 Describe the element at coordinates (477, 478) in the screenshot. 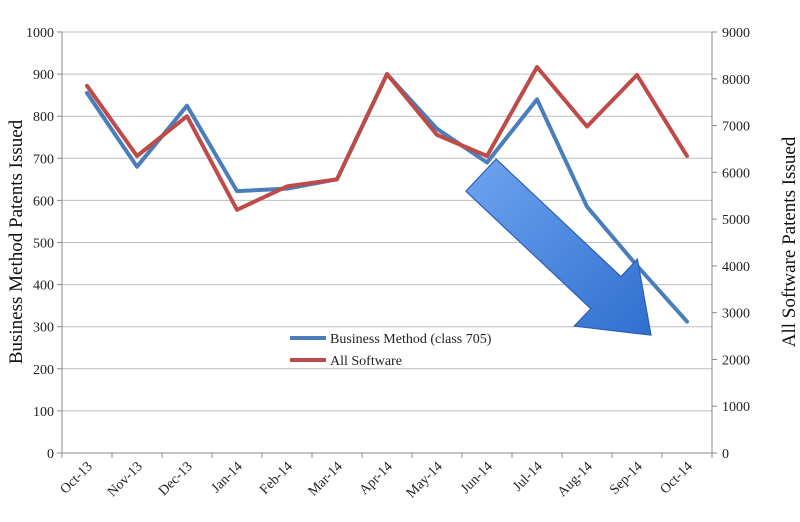

I see `x-tick-label: Jun-14` at that location.